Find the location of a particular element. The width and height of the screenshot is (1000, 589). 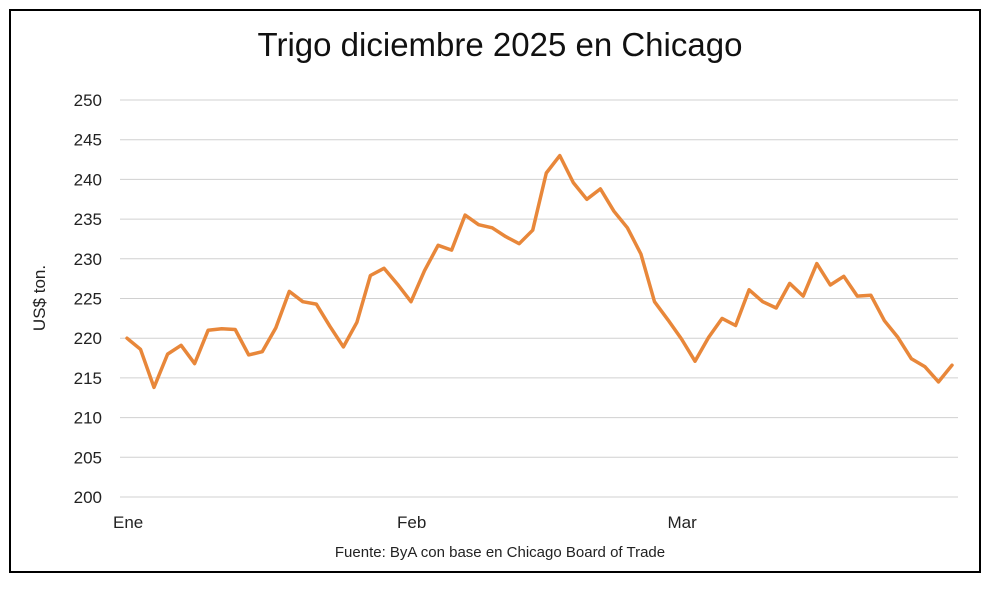

x-tick-label: Feb is located at coordinates (411, 522).